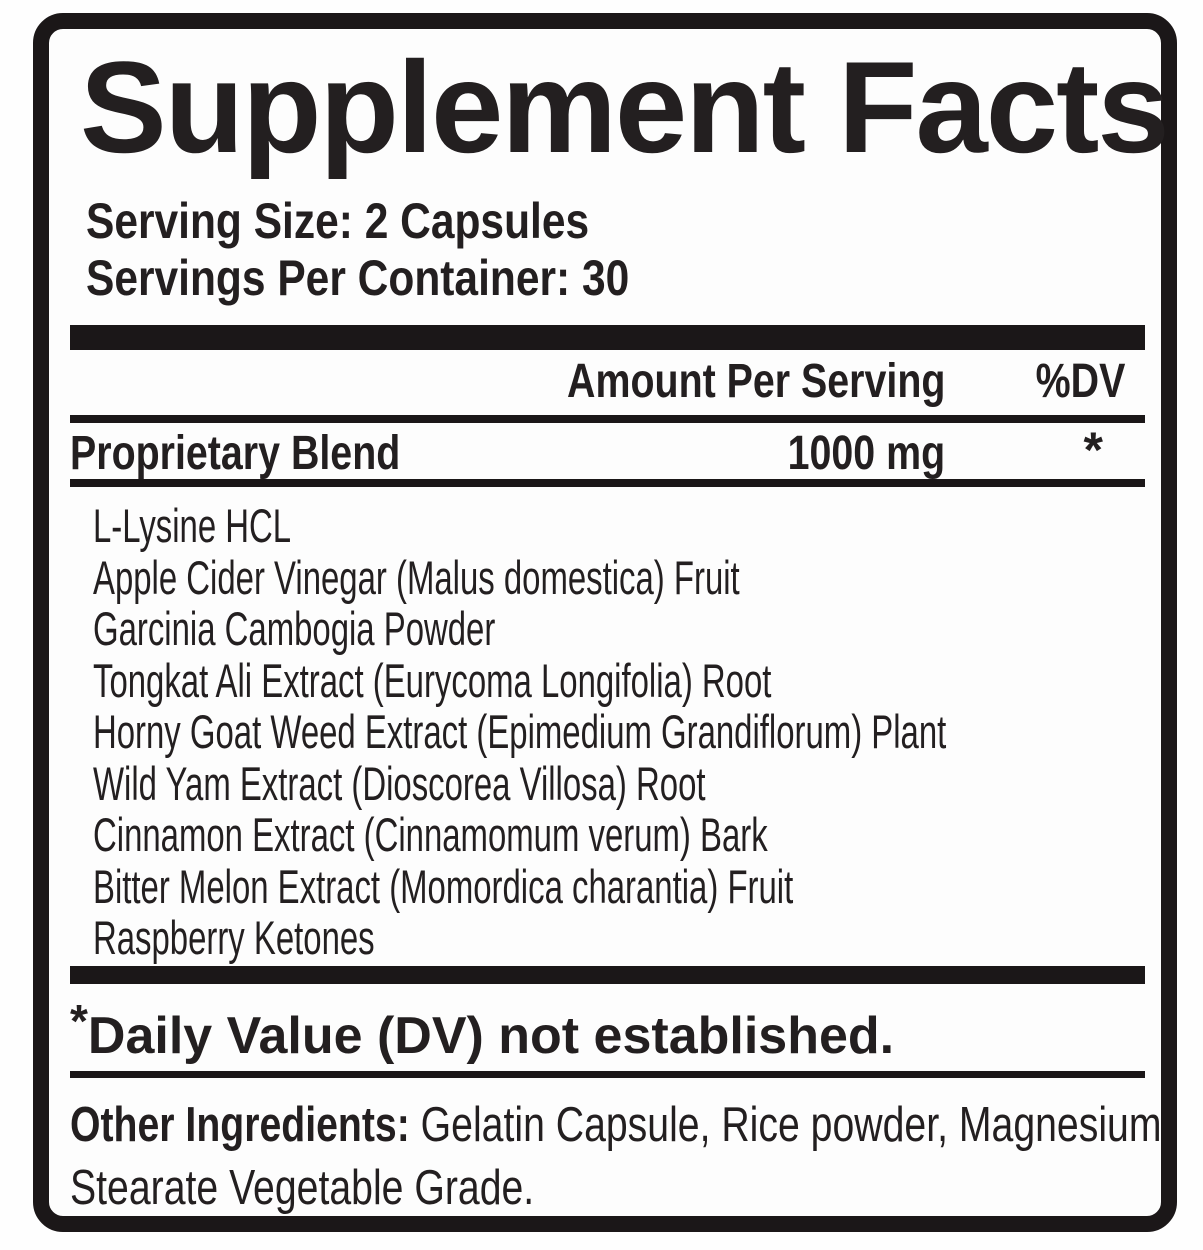 The image size is (1203, 1250). What do you see at coordinates (619, 526) in the screenshot?
I see `ingredient-item: L-Lysine HCL` at bounding box center [619, 526].